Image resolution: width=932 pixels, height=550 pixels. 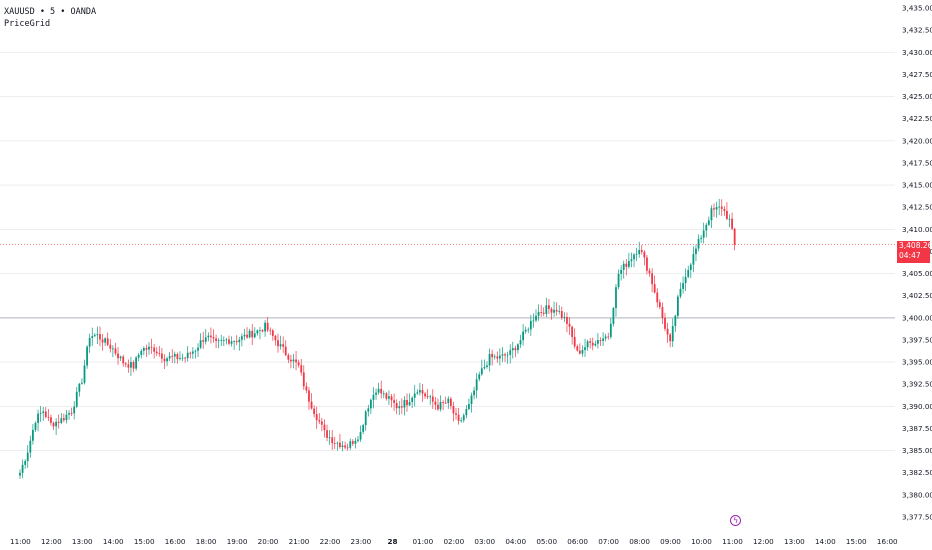 I want to click on price-tick-label: 3,400.000, so click(x=917, y=317).